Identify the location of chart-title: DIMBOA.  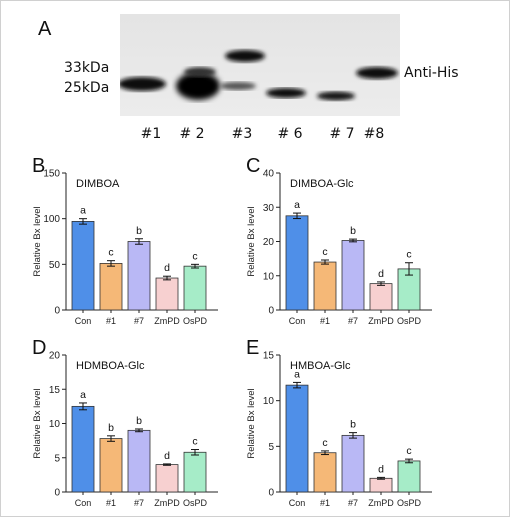
(98, 184).